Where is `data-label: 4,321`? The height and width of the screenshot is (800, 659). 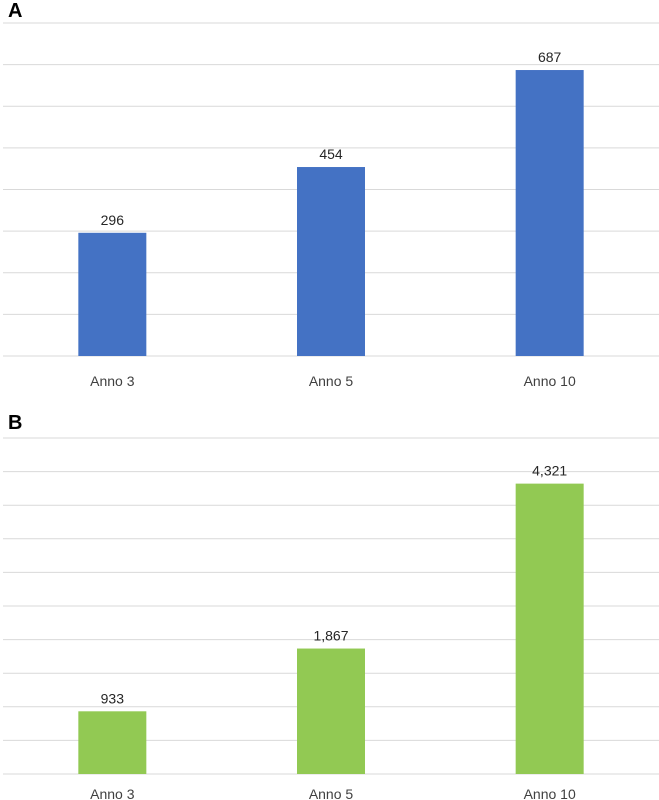 data-label: 4,321 is located at coordinates (549, 471).